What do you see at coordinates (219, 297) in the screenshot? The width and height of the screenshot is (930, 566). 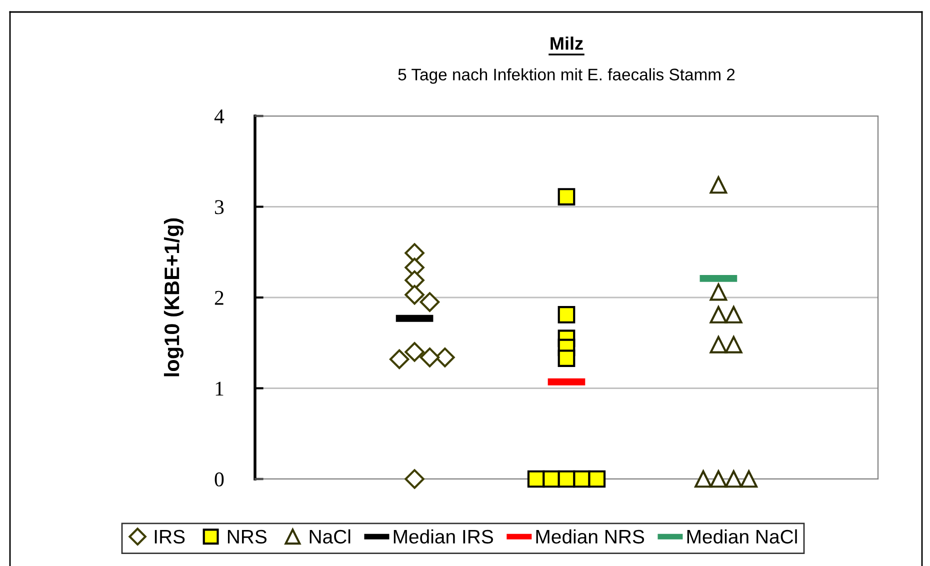 I see `y-tick-label: 2` at bounding box center [219, 297].